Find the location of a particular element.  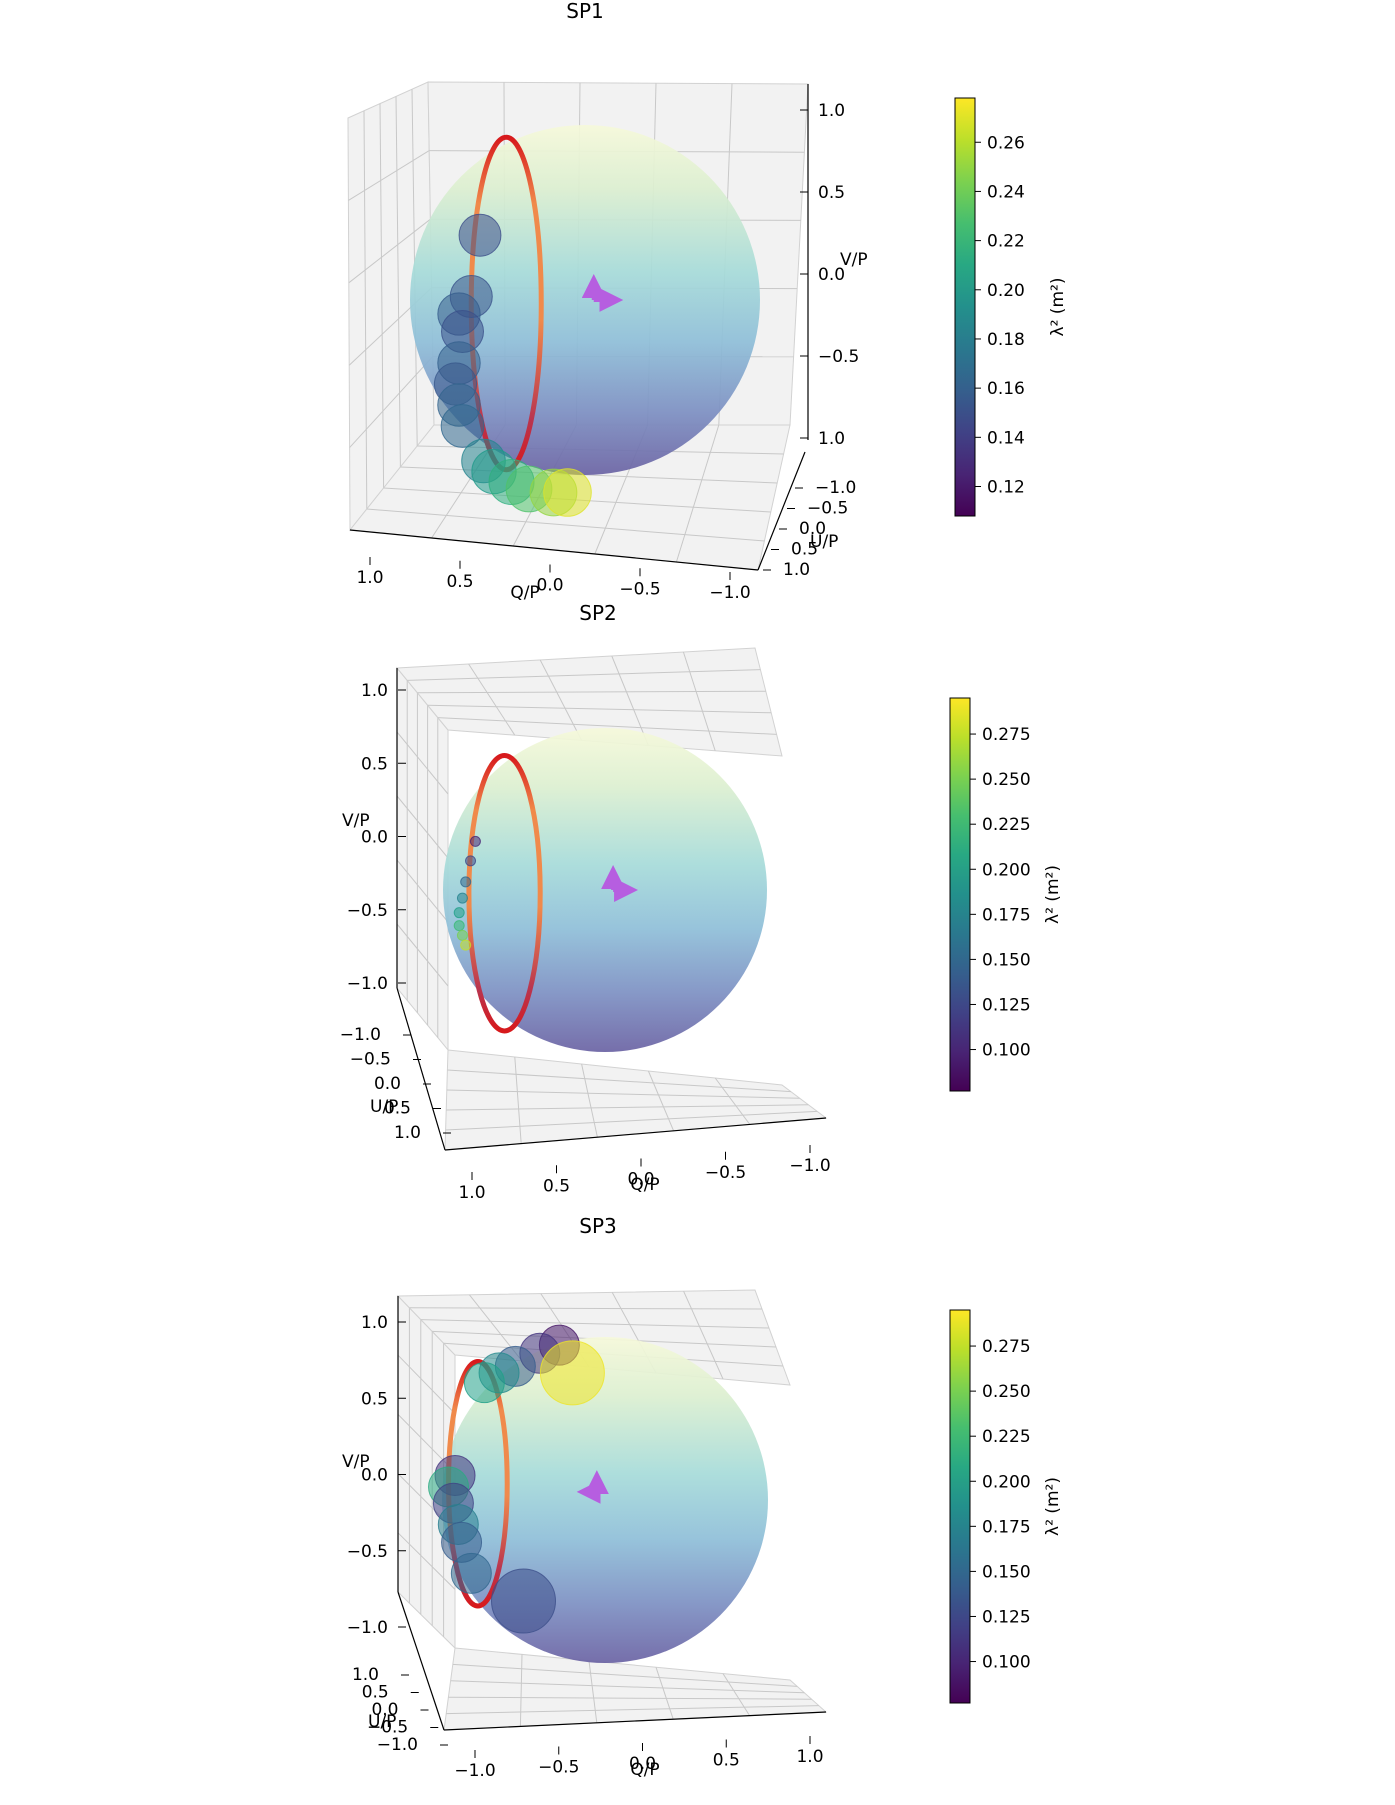

y-tick-label: 0.0 is located at coordinates (384, 1710).